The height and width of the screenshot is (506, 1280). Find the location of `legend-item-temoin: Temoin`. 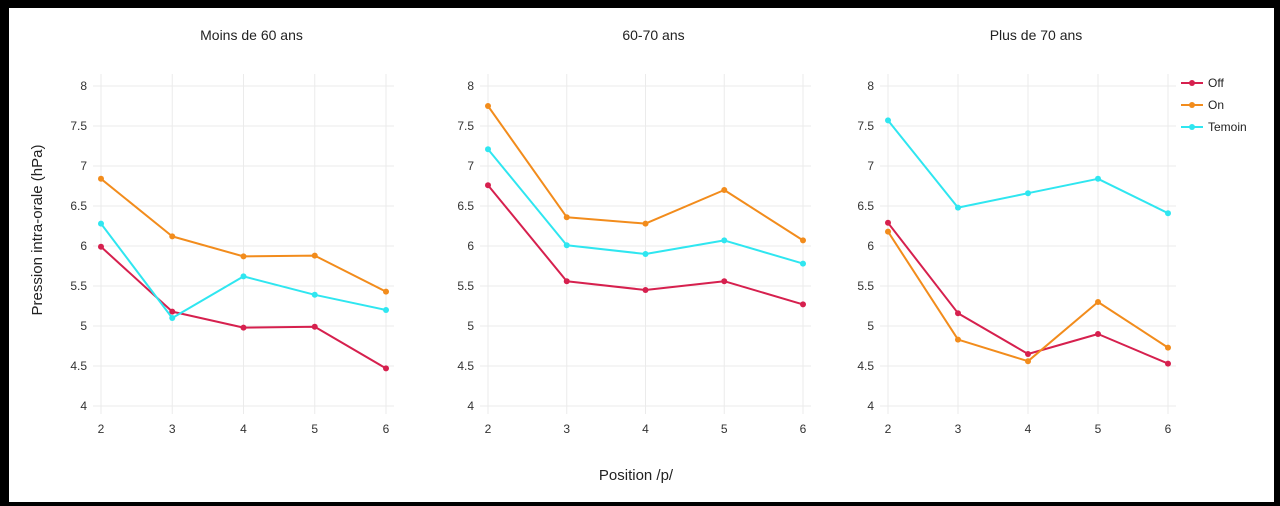

legend-item-temoin: Temoin is located at coordinates (1214, 127).